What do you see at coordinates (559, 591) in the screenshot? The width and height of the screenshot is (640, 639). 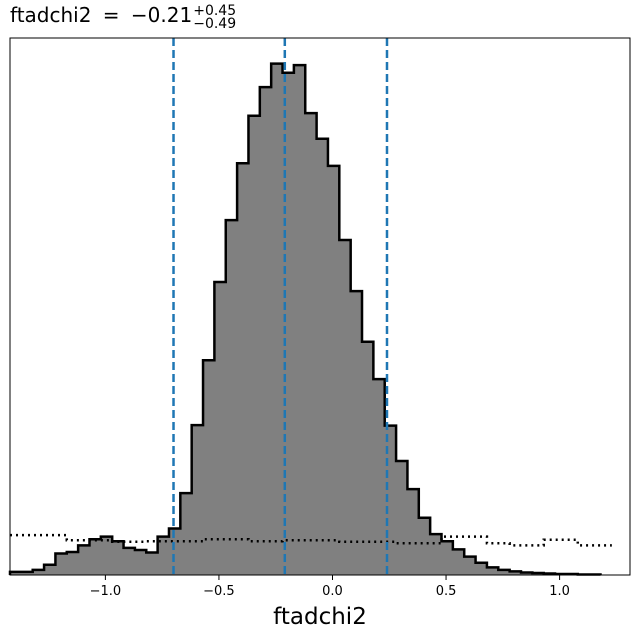 I see `x-tick-label: 1.0` at bounding box center [559, 591].